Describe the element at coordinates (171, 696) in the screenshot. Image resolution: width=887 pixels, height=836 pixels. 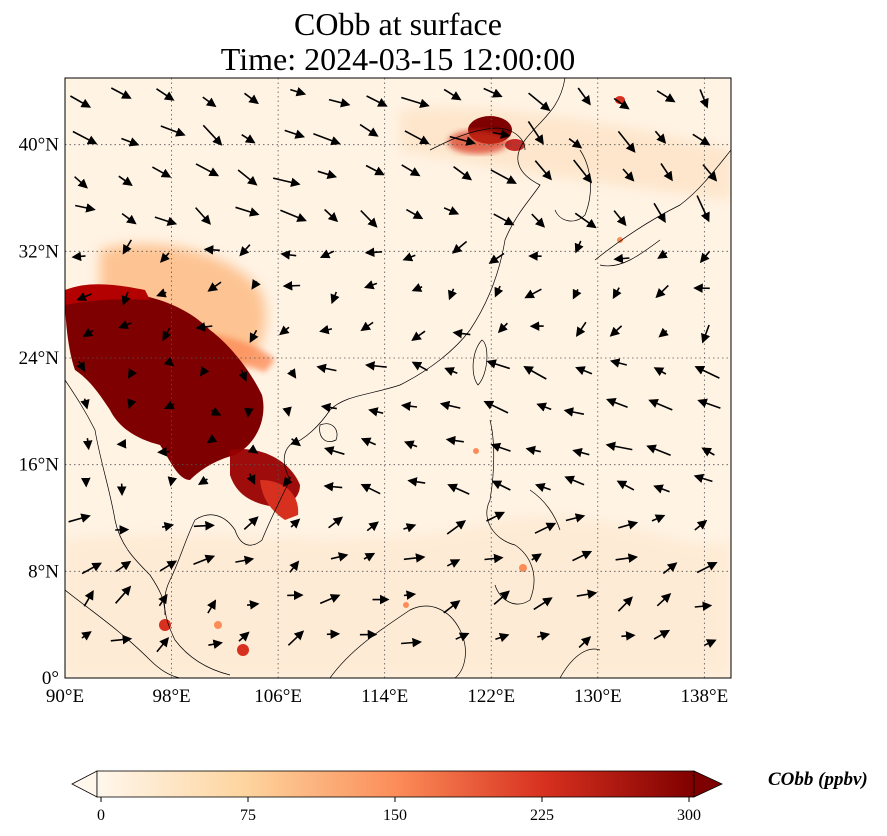
I see `lon-tick-label: 98°E` at that location.